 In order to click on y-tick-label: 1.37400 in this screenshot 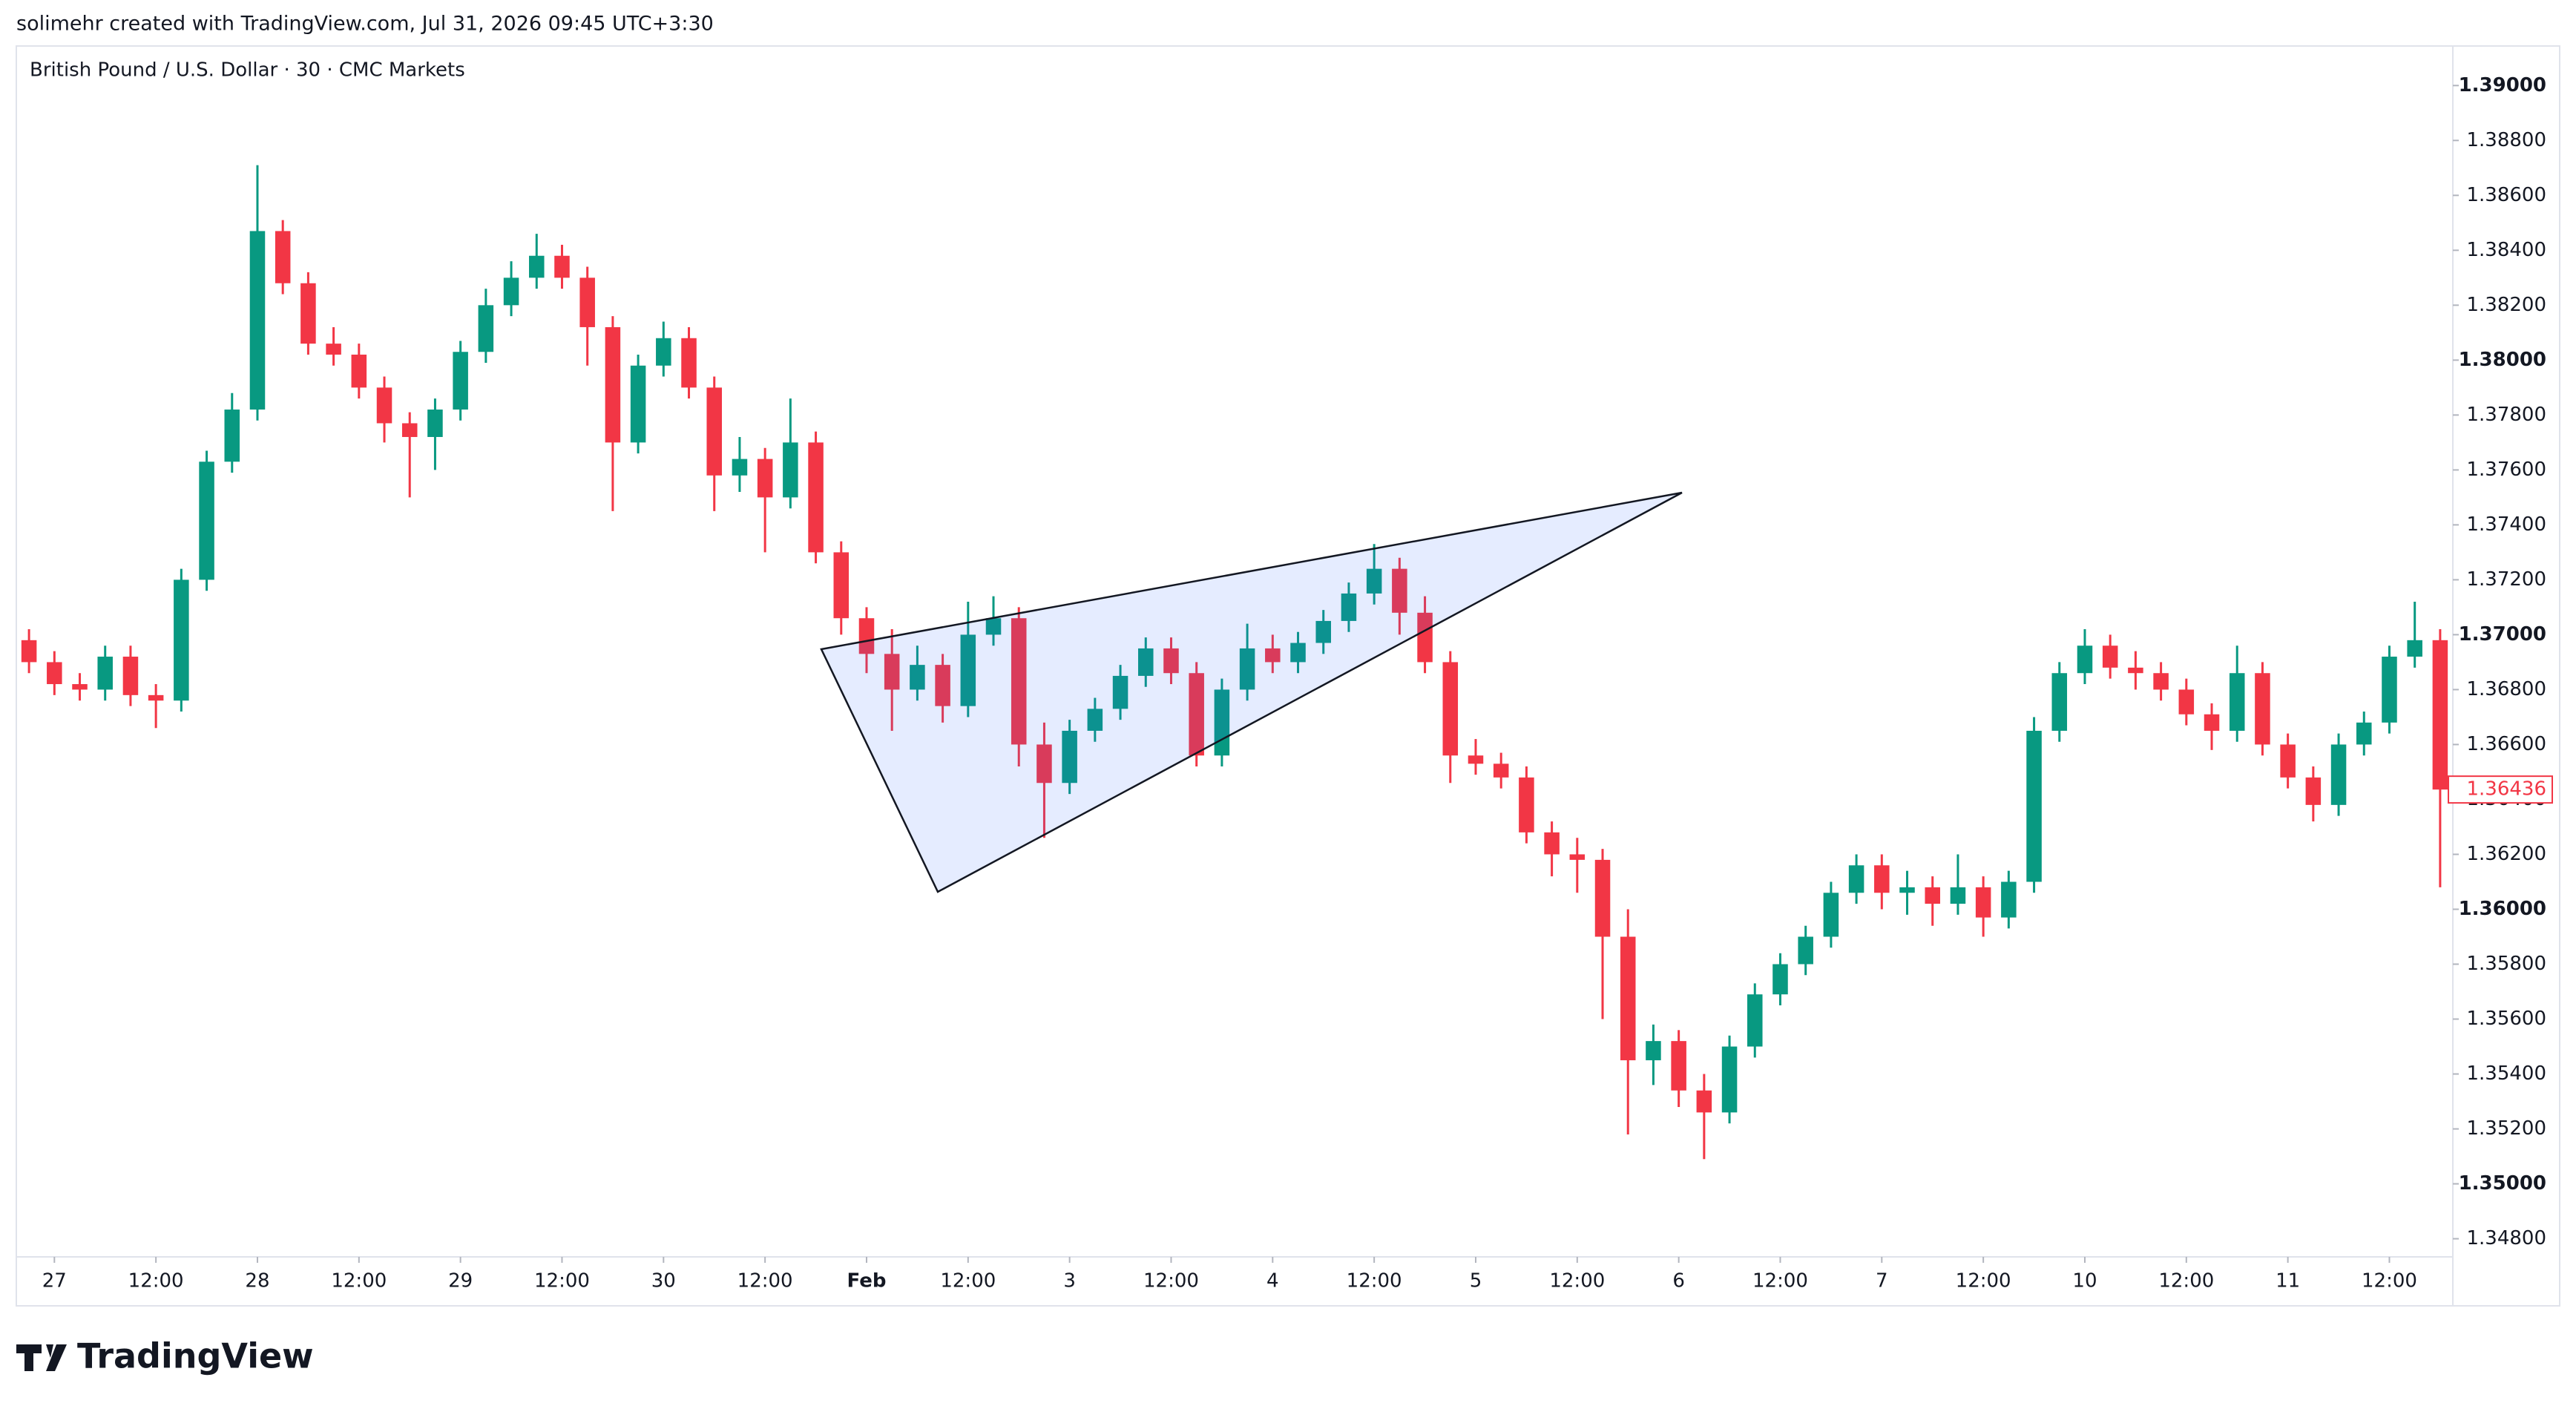, I will do `click(2506, 524)`.